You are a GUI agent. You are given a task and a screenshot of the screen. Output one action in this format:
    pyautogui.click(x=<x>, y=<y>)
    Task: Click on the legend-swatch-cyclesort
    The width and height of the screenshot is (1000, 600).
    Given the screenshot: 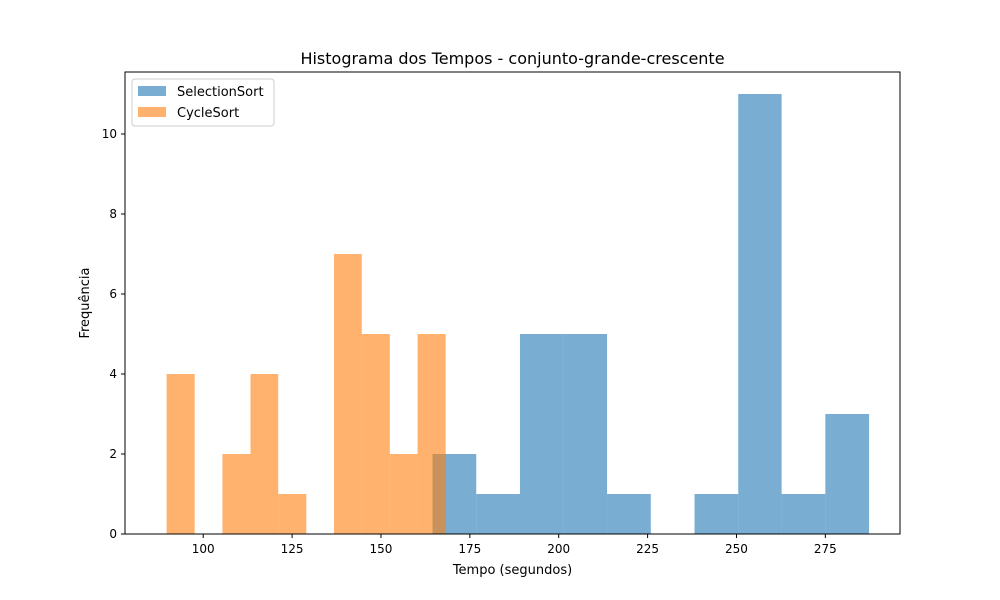 What is the action you would take?
    pyautogui.click(x=152, y=112)
    